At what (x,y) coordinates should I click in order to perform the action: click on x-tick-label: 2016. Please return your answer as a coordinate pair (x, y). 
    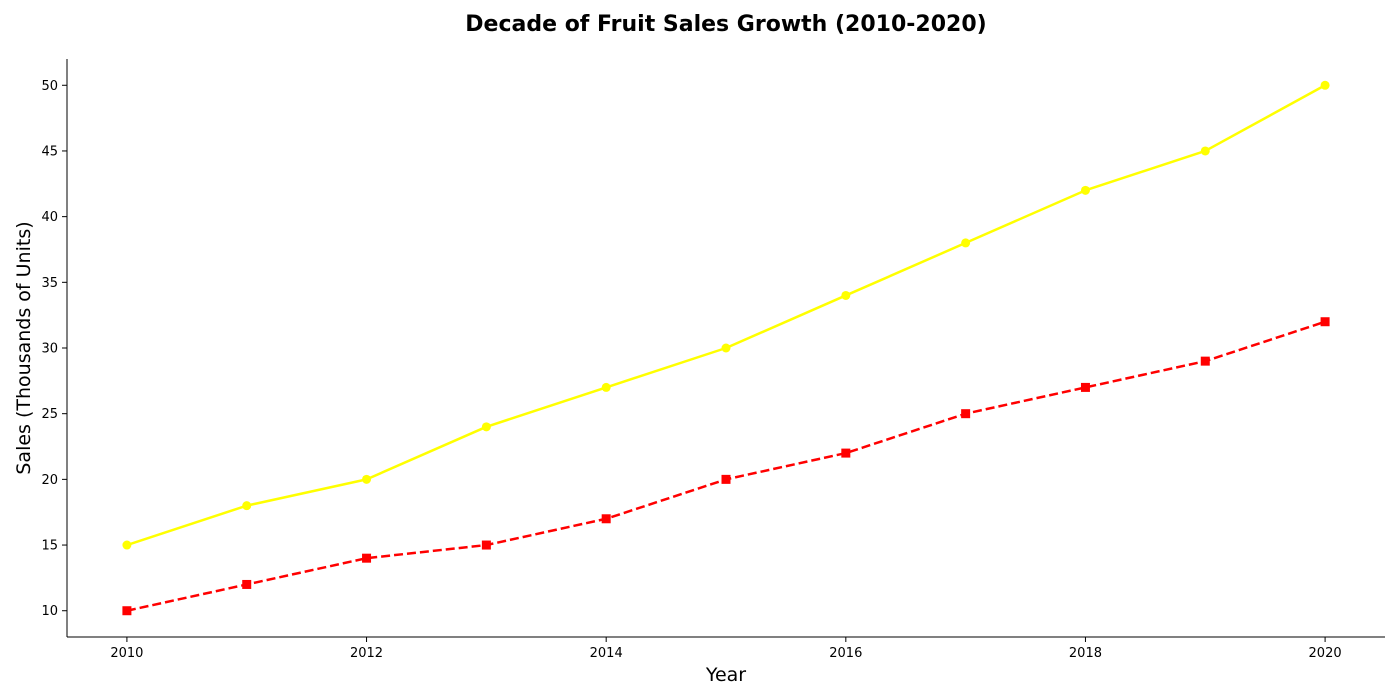
    Looking at the image, I should click on (845, 653).